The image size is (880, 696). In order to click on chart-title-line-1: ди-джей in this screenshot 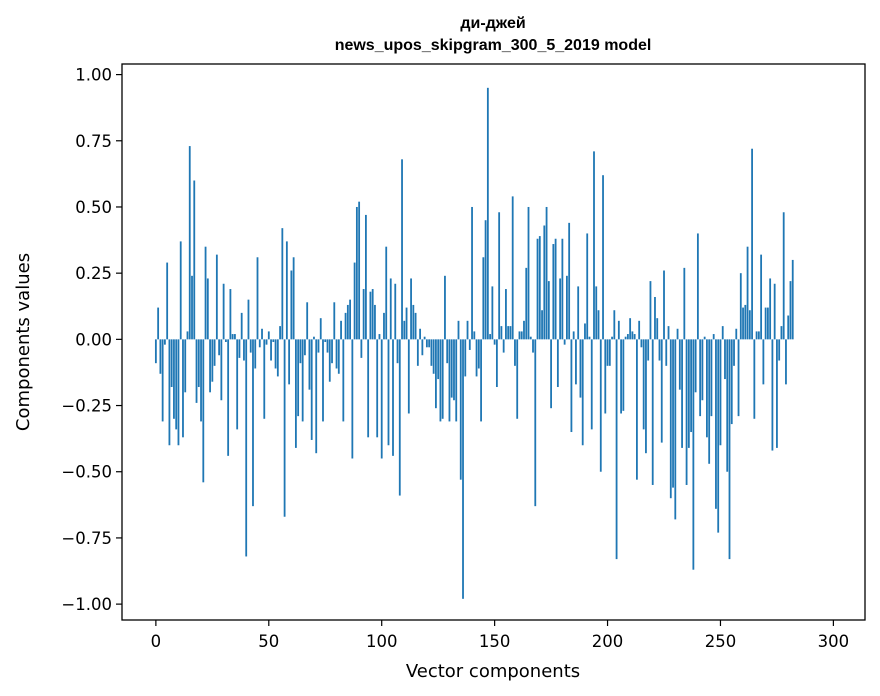, I will do `click(492, 23)`.